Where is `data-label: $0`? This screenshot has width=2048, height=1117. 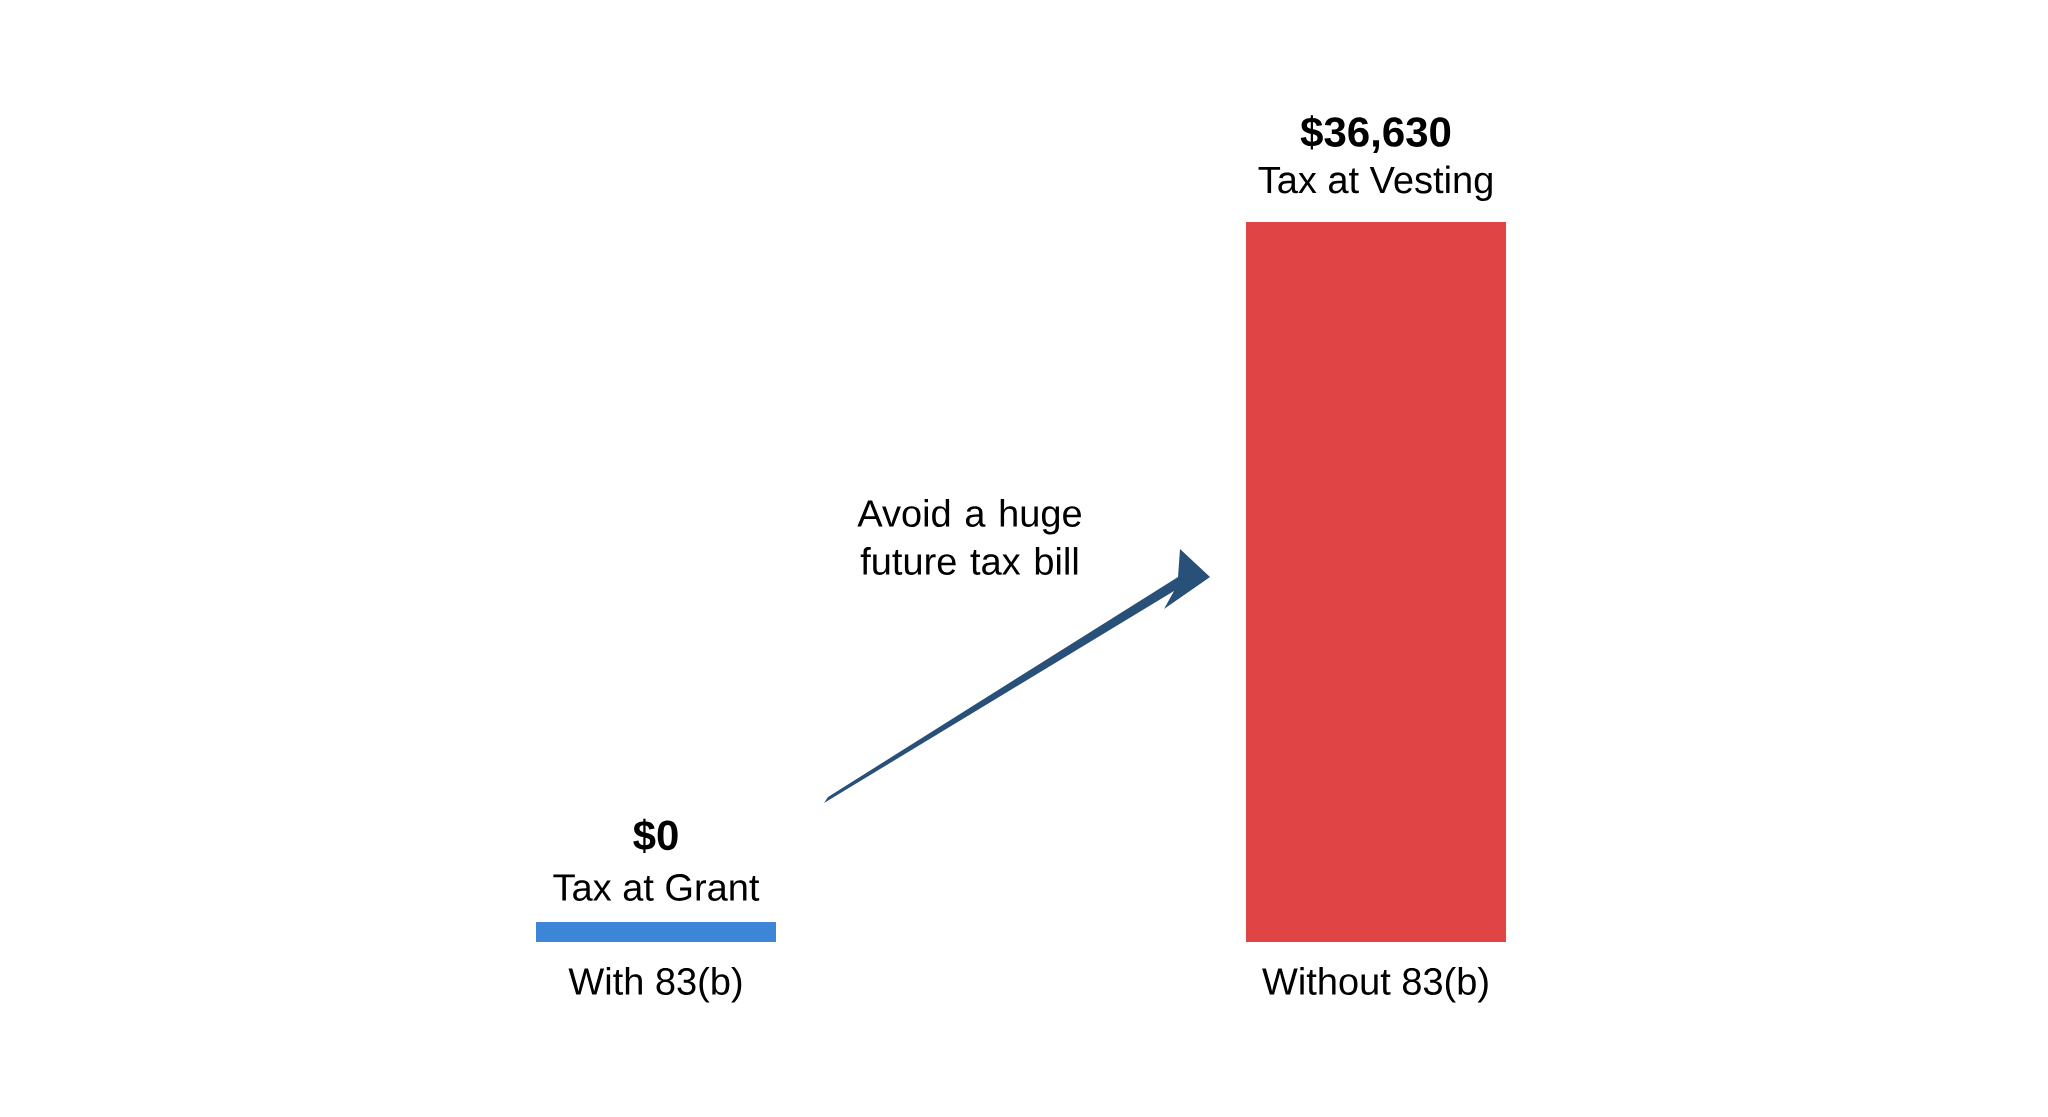
data-label: $0 is located at coordinates (655, 835).